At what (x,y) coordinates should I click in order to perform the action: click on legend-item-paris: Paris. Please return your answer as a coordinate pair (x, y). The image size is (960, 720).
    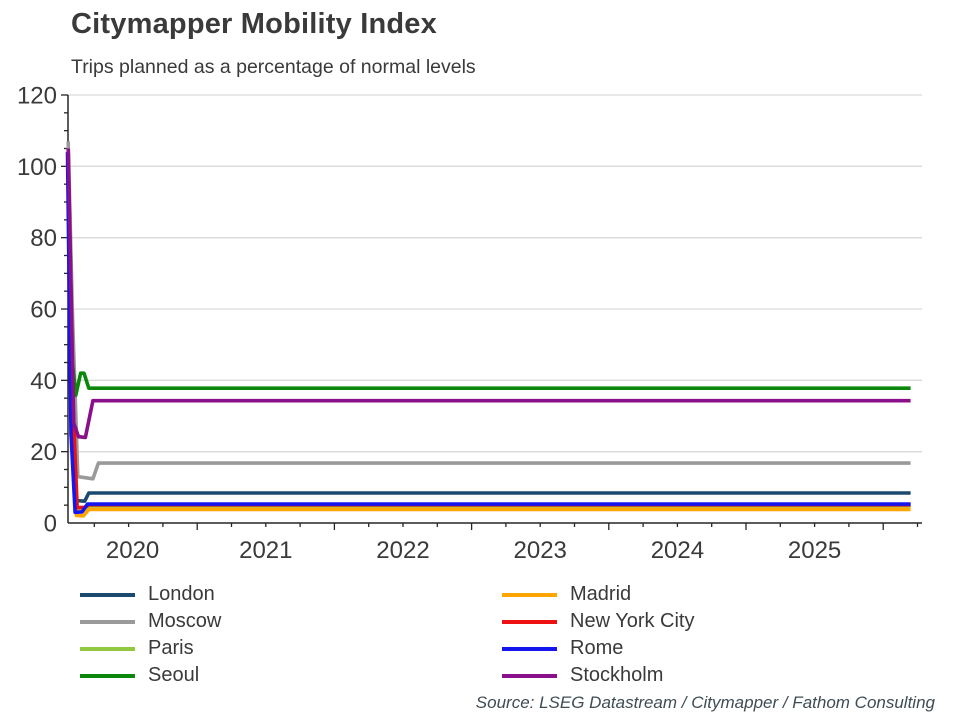
    Looking at the image, I should click on (290, 648).